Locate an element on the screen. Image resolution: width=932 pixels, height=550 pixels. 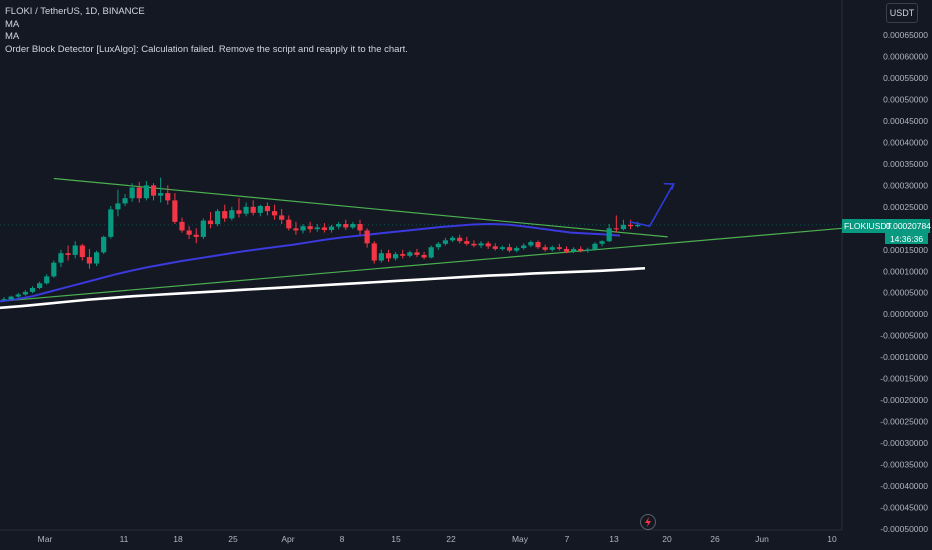
trendline-lower is located at coordinates (421, 264).